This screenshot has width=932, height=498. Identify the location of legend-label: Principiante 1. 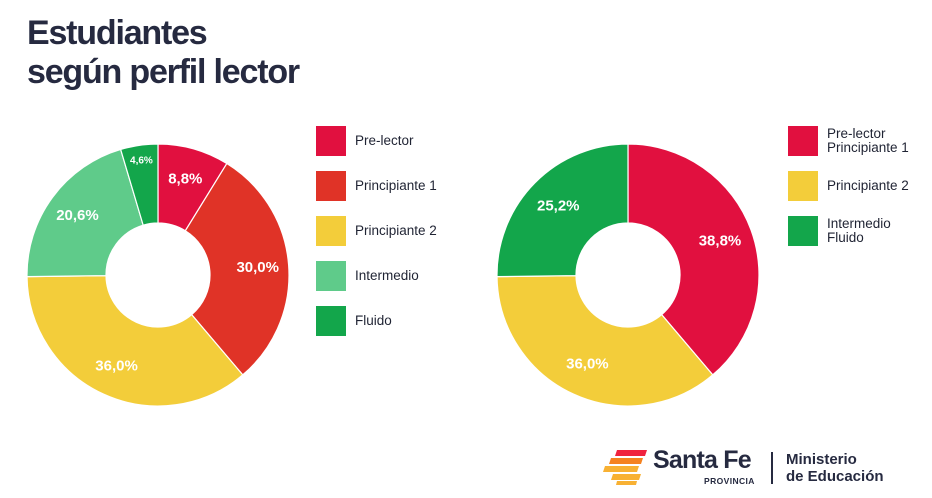
(396, 185).